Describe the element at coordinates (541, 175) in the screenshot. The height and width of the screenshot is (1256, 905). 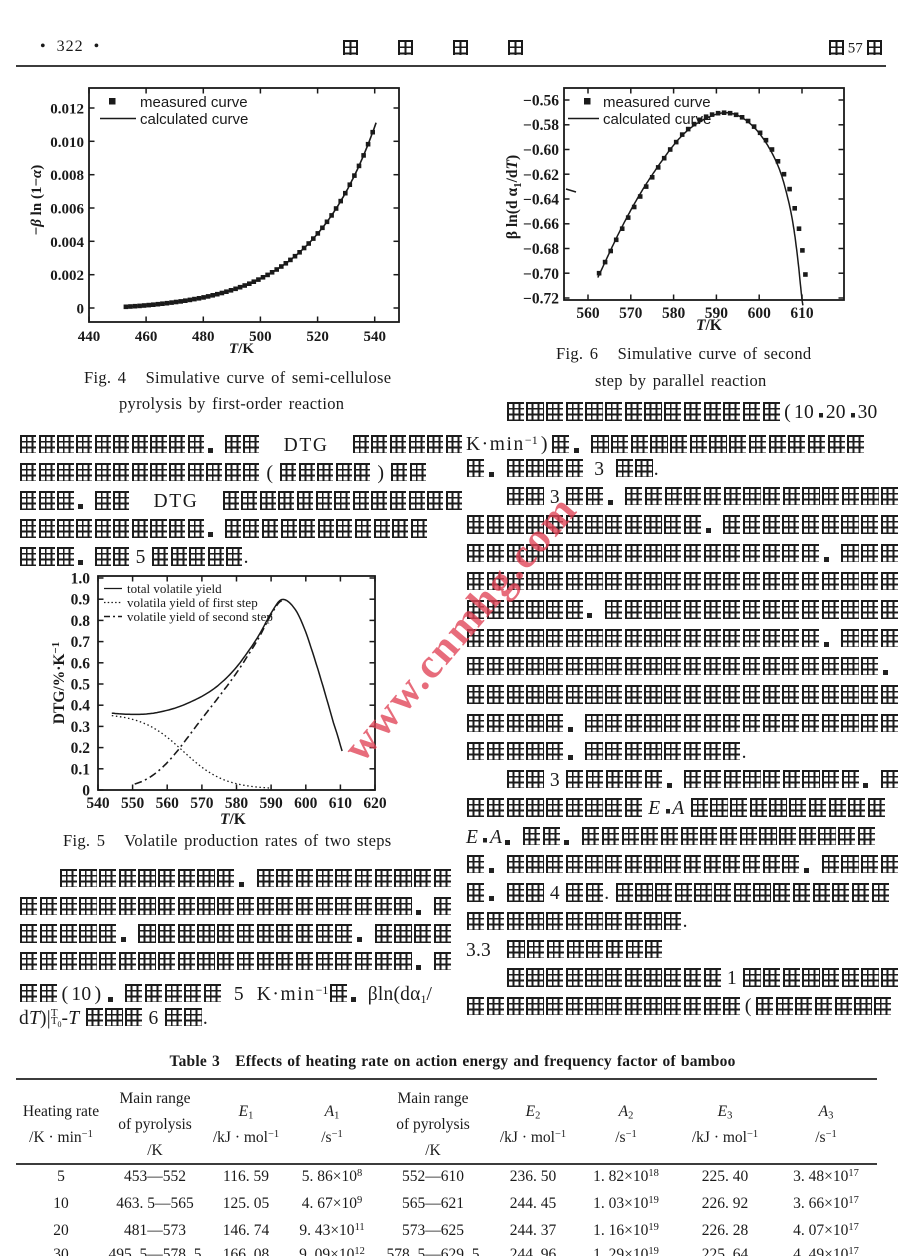
I see `svg-text: −0.62` at that location.